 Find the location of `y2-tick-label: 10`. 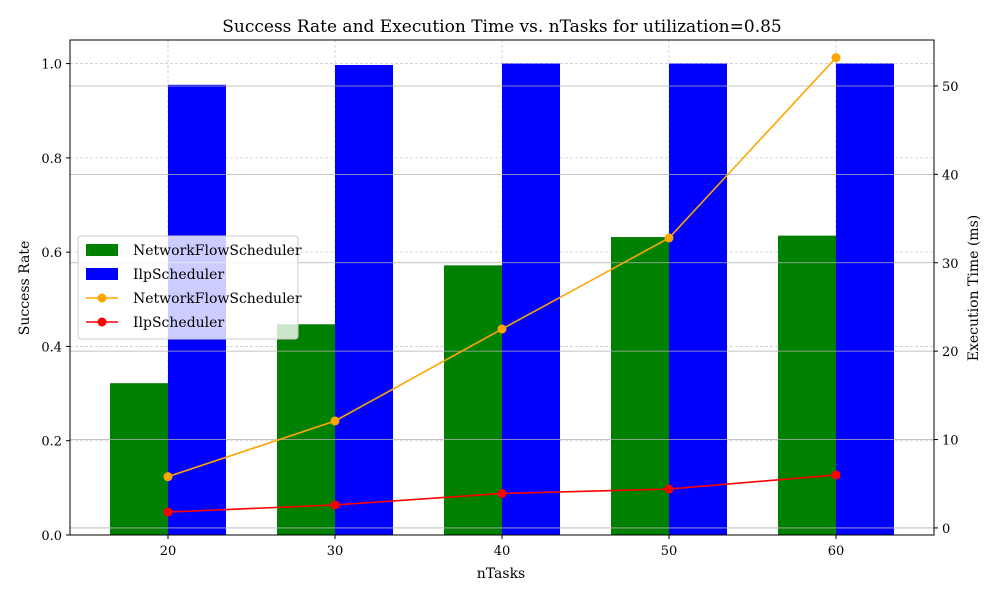

y2-tick-label: 10 is located at coordinates (950, 441).